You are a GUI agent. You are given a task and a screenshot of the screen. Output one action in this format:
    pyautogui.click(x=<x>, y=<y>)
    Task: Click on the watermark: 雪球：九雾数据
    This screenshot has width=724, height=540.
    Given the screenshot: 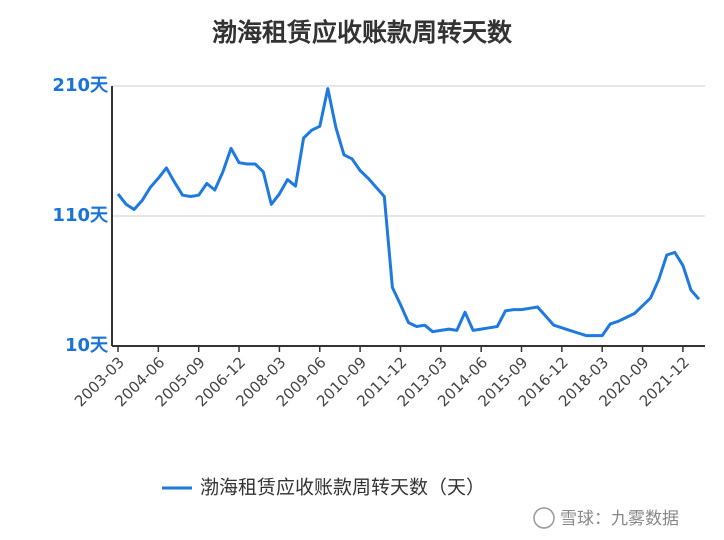 What is the action you would take?
    pyautogui.click(x=606, y=518)
    